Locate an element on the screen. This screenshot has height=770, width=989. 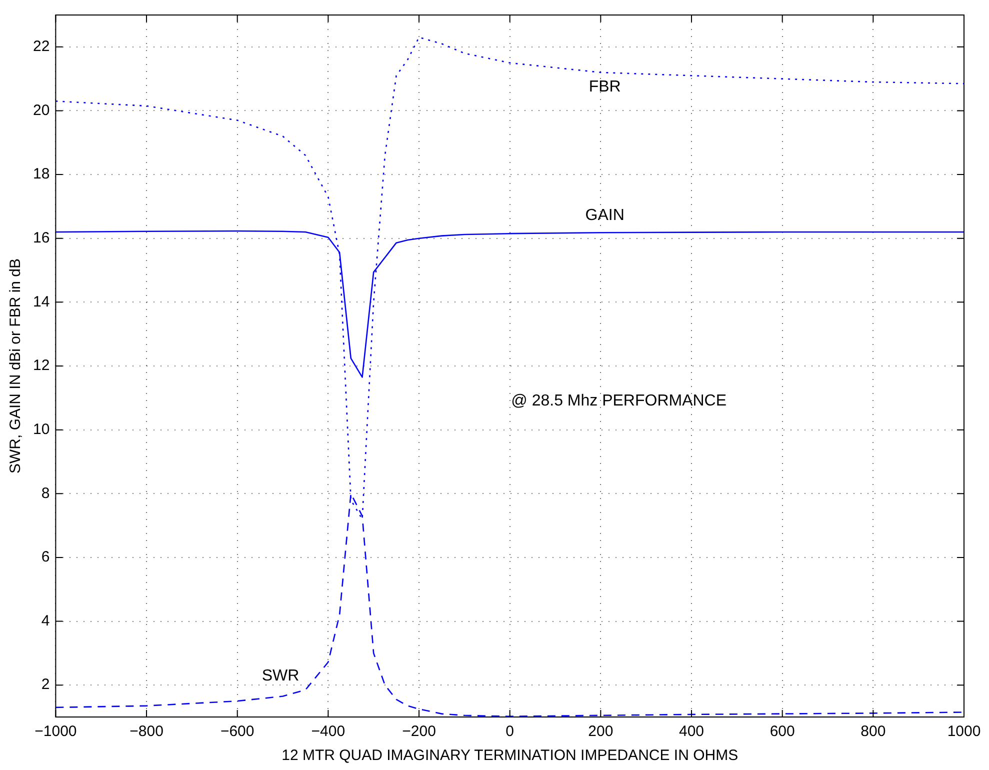
x-tick-label: −800 is located at coordinates (147, 731).